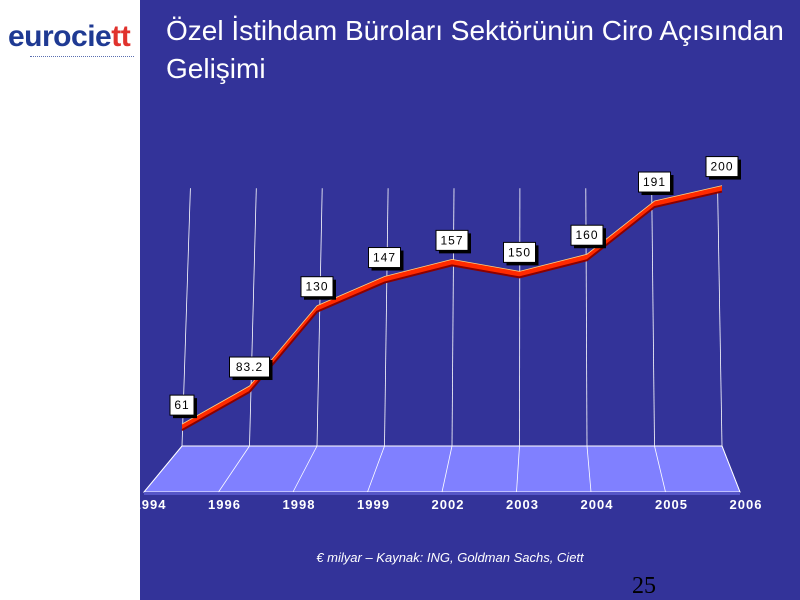 The image size is (800, 600). What do you see at coordinates (299, 504) in the screenshot?
I see `x-tick-label: 1998` at bounding box center [299, 504].